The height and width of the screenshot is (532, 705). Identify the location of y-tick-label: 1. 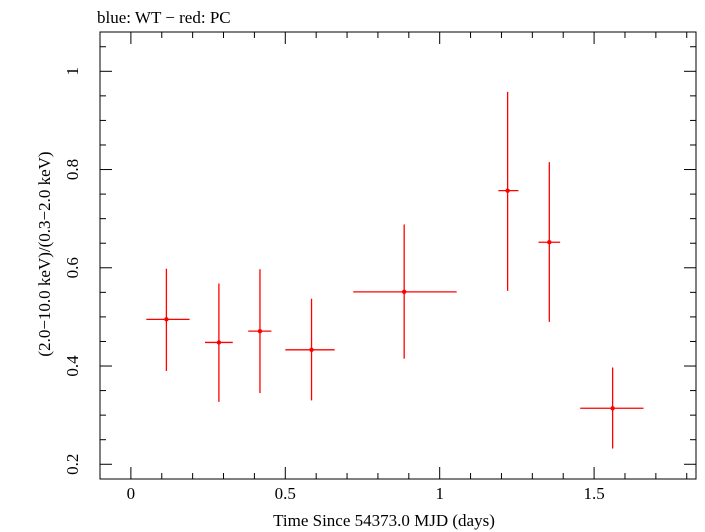
(72, 71).